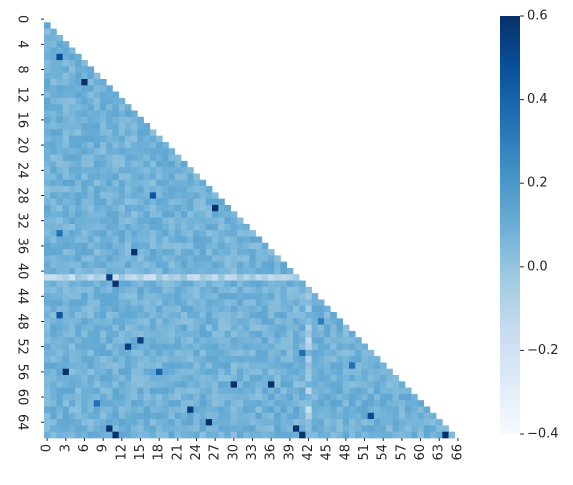 The width and height of the screenshot is (573, 485). I want to click on colorbar, so click(510, 225).